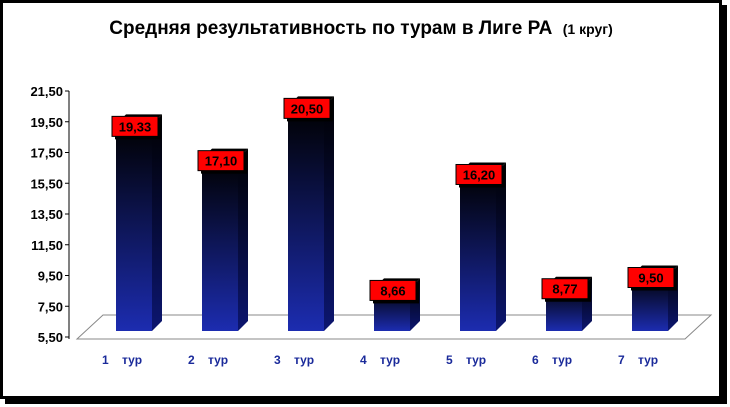 This screenshot has width=730, height=407. I want to click on data-label: 8,77, so click(566, 290).